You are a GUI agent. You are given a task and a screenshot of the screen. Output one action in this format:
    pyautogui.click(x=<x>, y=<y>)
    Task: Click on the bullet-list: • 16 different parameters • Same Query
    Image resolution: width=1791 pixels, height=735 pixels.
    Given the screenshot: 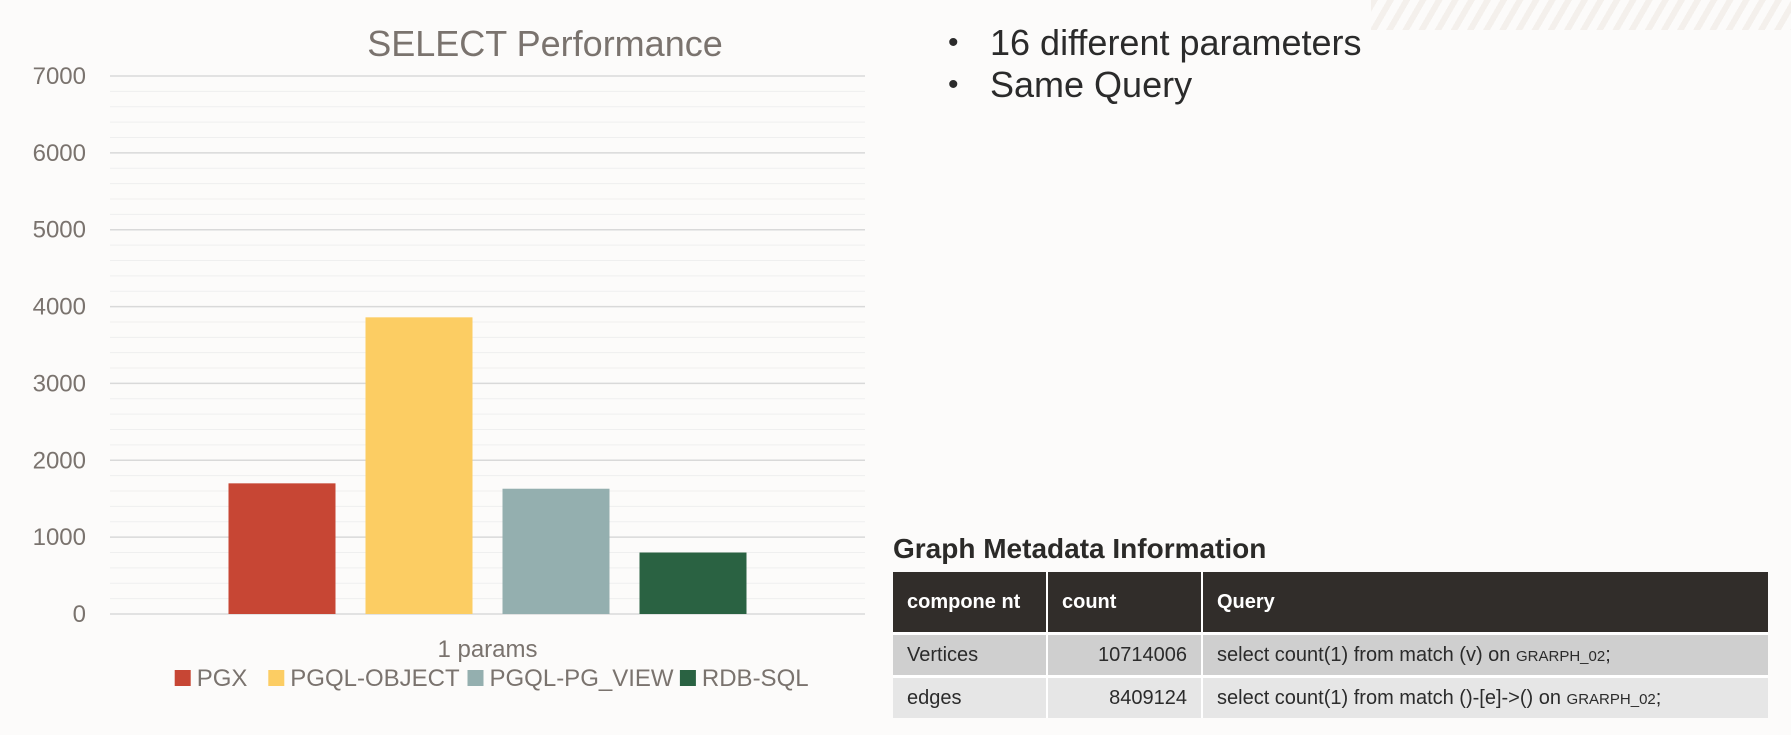 What is the action you would take?
    pyautogui.click(x=1151, y=64)
    